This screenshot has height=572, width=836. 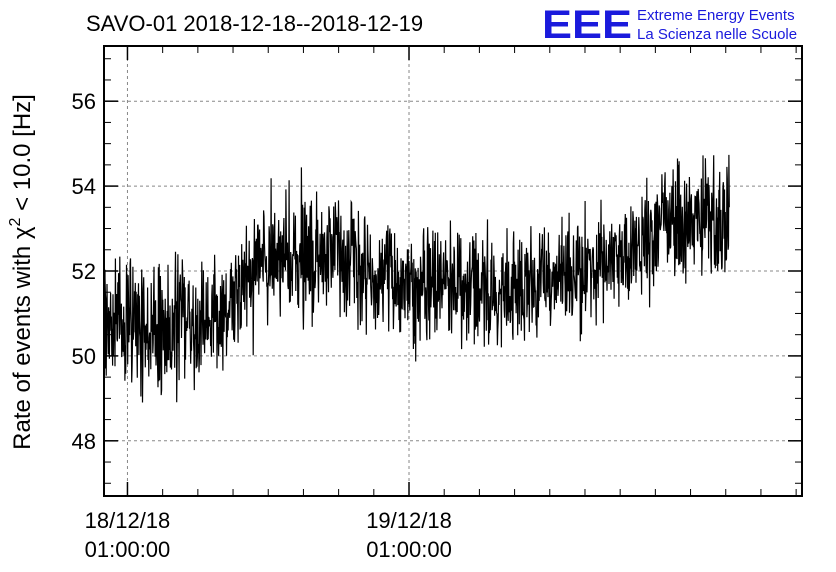 I want to click on y-tick-label: 54, so click(x=84, y=186).